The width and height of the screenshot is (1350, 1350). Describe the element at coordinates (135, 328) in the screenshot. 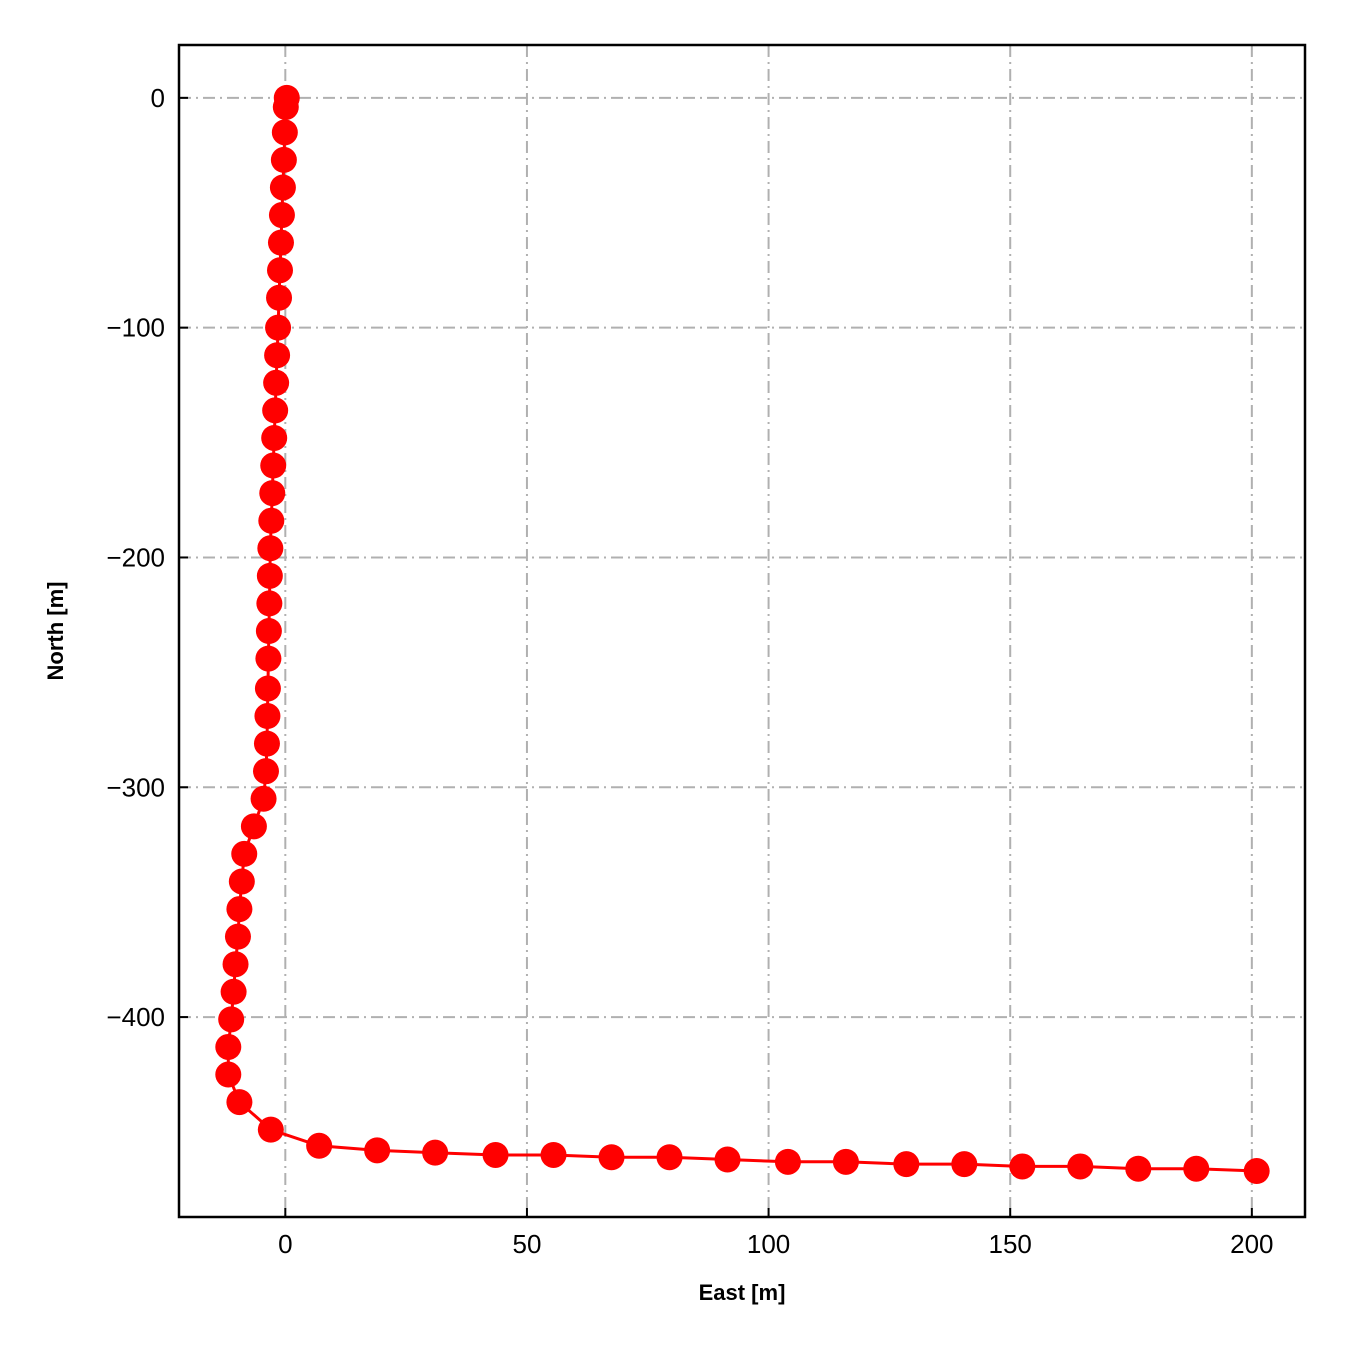

I see `y-tick-label: −100` at that location.